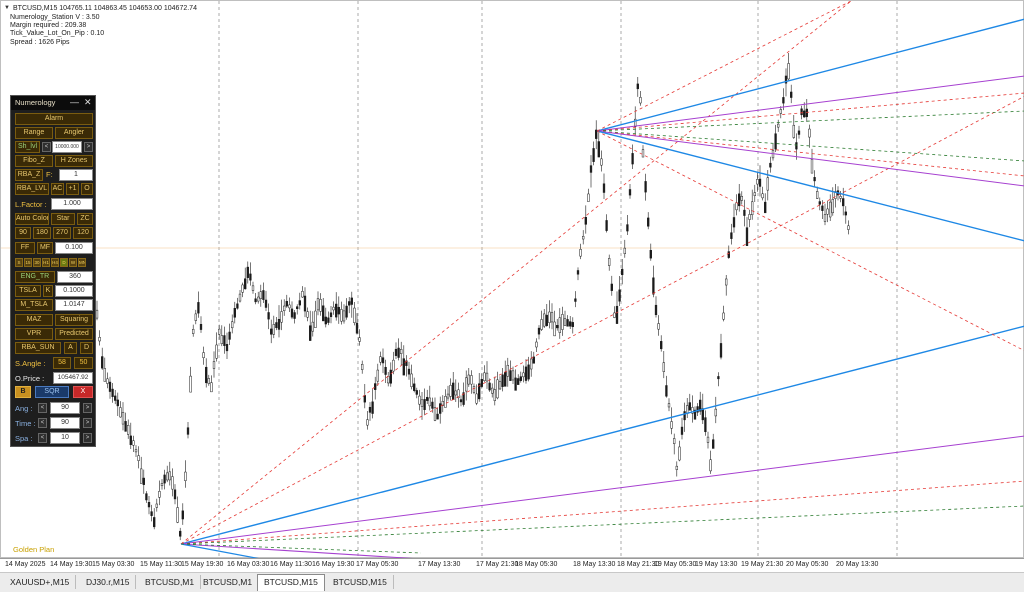 The width and height of the screenshot is (1024, 592). I want to click on plus1-button: +1, so click(72, 189).